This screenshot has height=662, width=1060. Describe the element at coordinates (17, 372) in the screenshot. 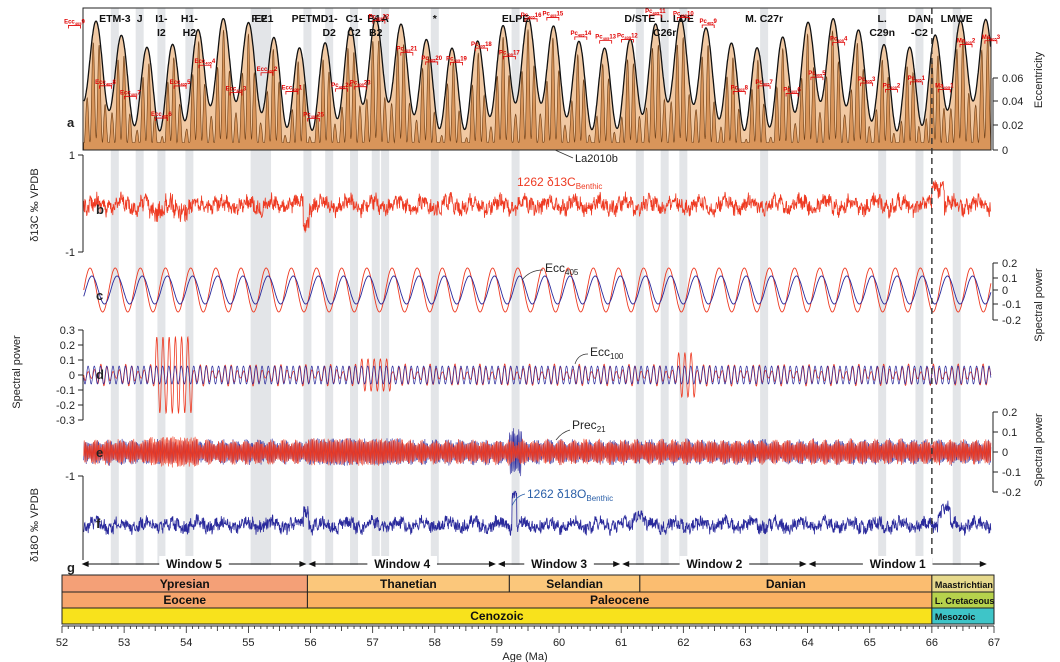

I see `ecc100-axis-title: Spectral power` at that location.